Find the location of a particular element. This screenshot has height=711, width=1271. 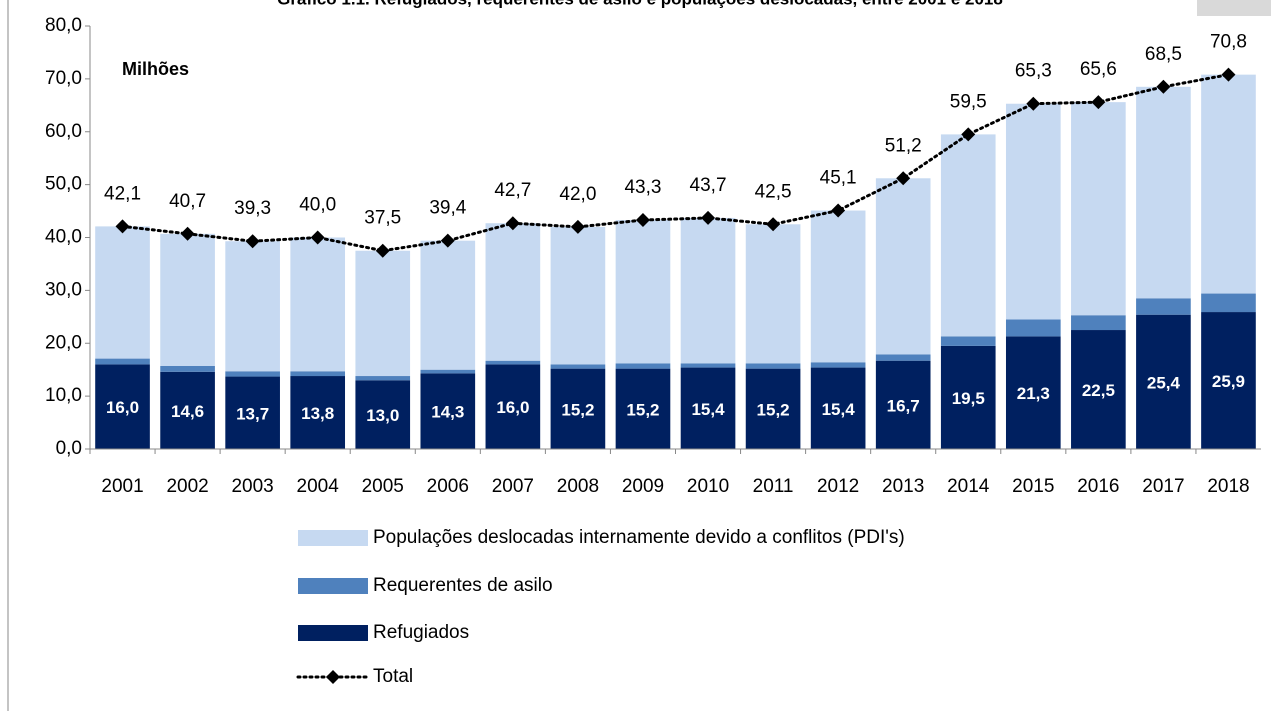

total-value-label: 43,7 is located at coordinates (708, 185).